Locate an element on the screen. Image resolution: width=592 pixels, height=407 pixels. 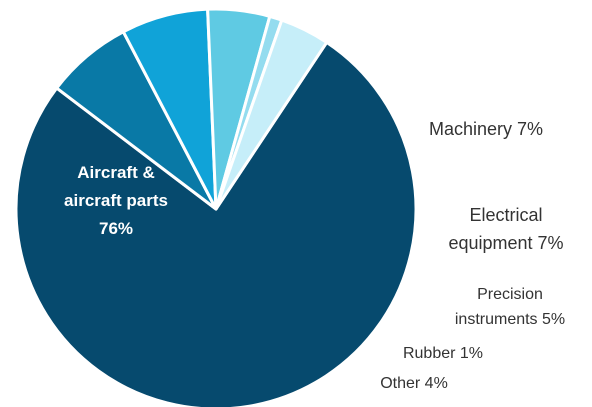
pie-label-aircraft-aircraft-parts: Aircraft & aircraft parts 76% is located at coordinates (116, 200).